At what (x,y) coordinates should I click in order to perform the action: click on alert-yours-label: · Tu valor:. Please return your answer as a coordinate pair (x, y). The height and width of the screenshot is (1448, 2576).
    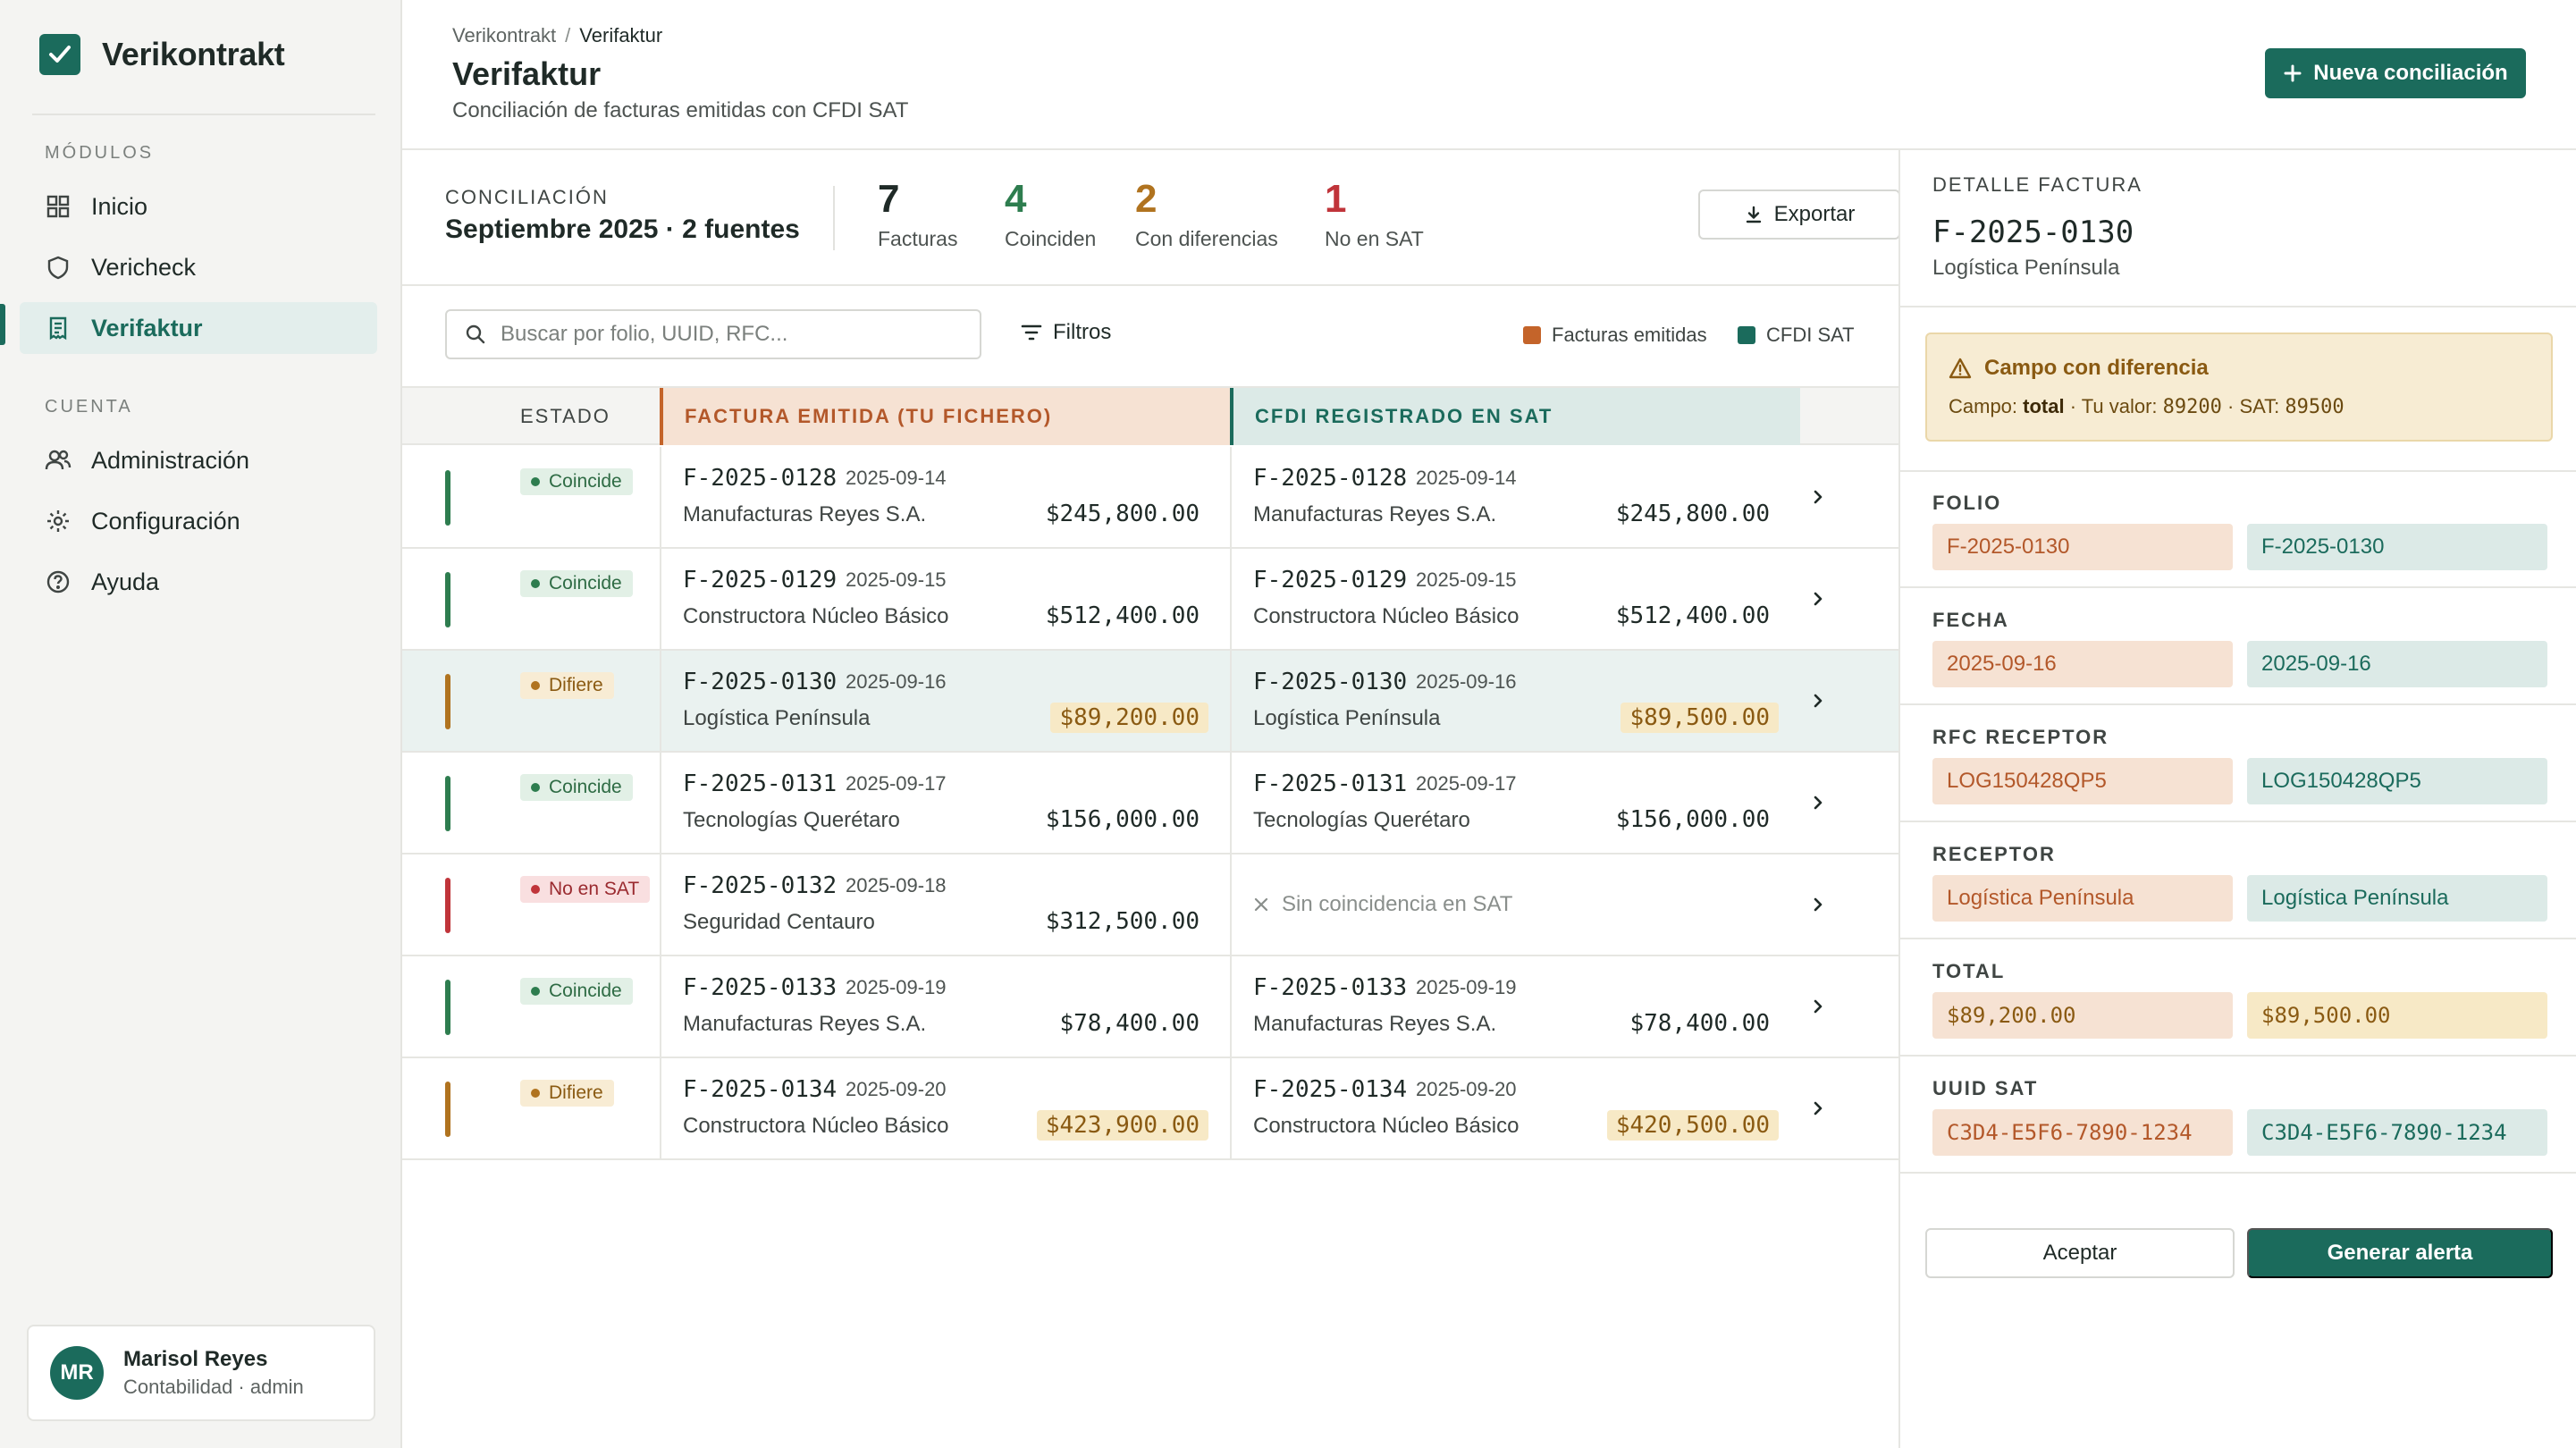
    Looking at the image, I should click on (2114, 406).